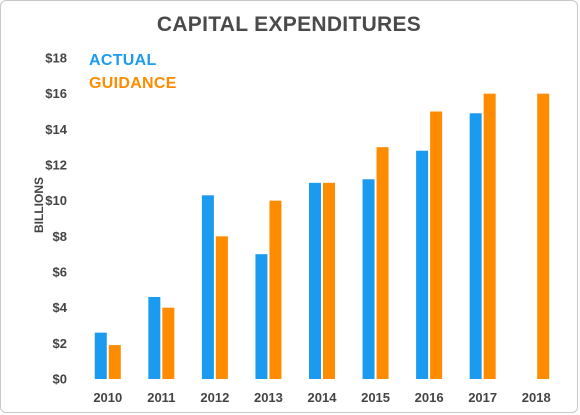 This screenshot has height=415, width=580. Describe the element at coordinates (429, 397) in the screenshot. I see `x-tick-label: 2016` at that location.